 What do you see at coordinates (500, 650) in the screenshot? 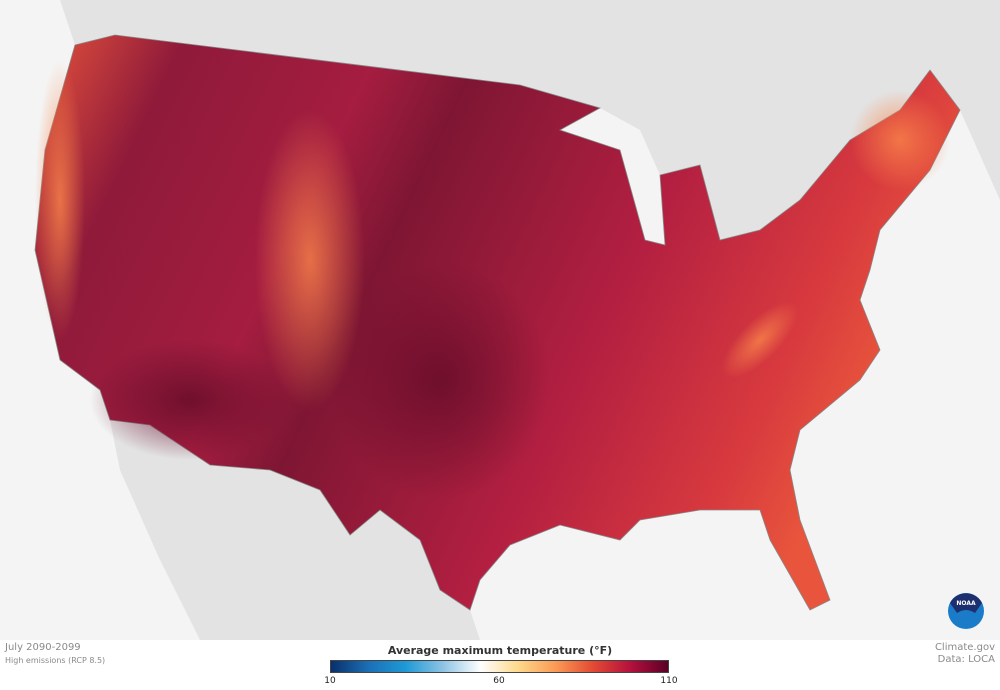
I see `legend-title: Average maximum temperature (°F)` at bounding box center [500, 650].